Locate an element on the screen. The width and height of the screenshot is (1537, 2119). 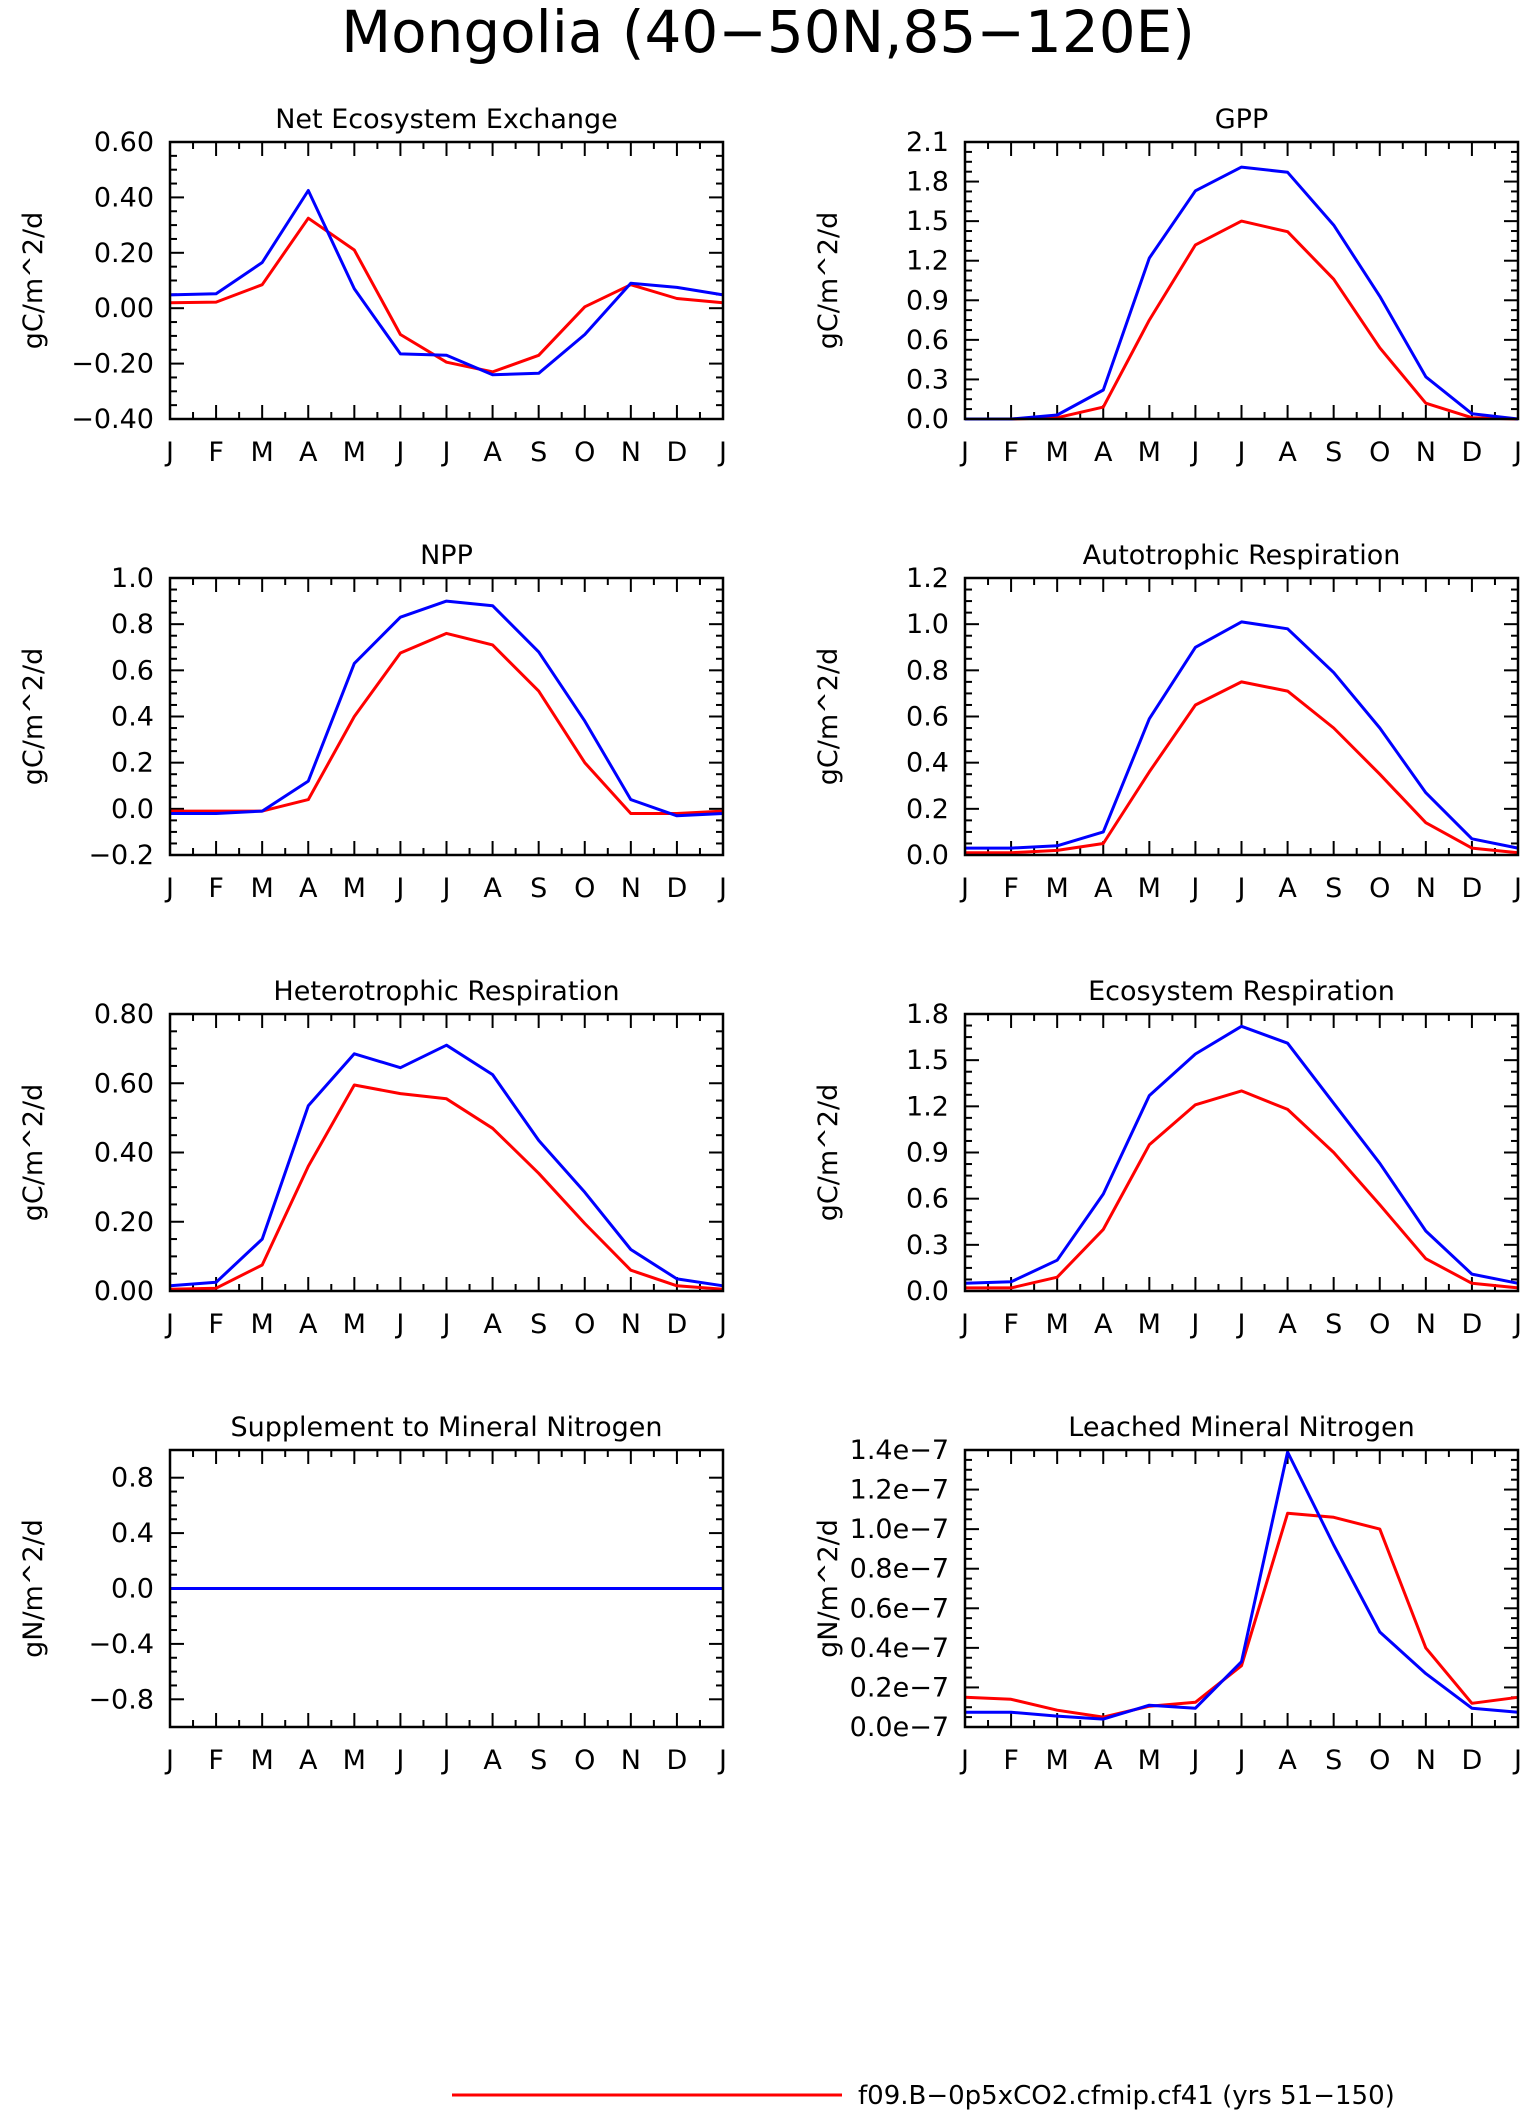
y-tick-label: −0.4 is located at coordinates (121, 1644).